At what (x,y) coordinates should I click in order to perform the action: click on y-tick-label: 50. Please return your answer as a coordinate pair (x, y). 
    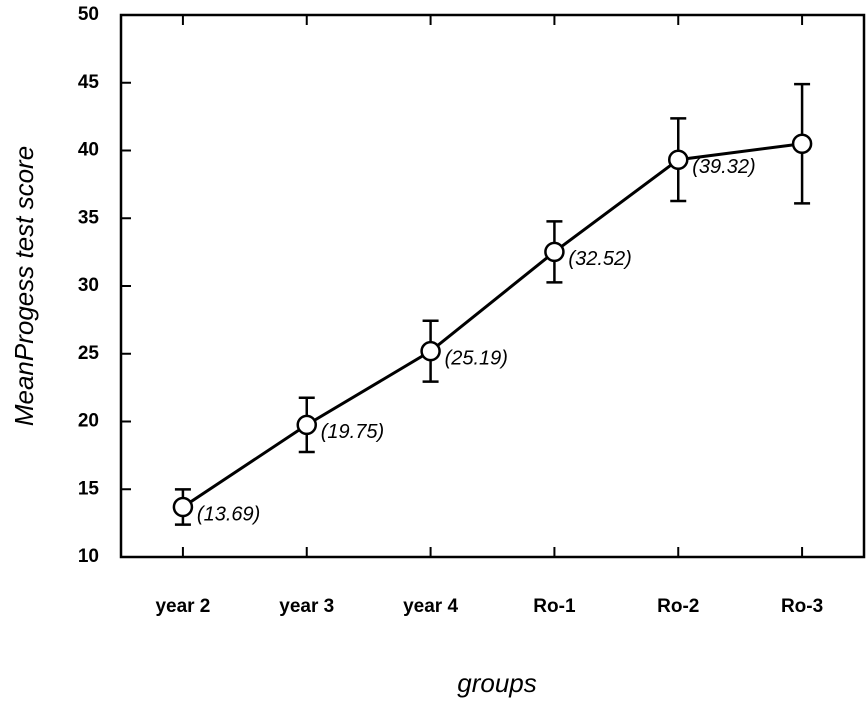
    Looking at the image, I should click on (88, 14).